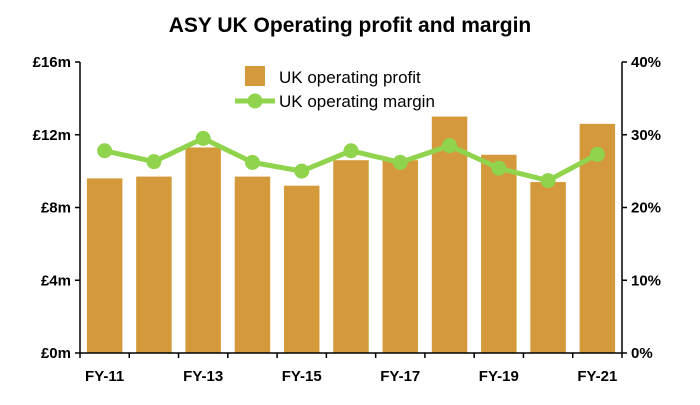 The image size is (700, 405). I want to click on legend-swatch-profit, so click(255, 76).